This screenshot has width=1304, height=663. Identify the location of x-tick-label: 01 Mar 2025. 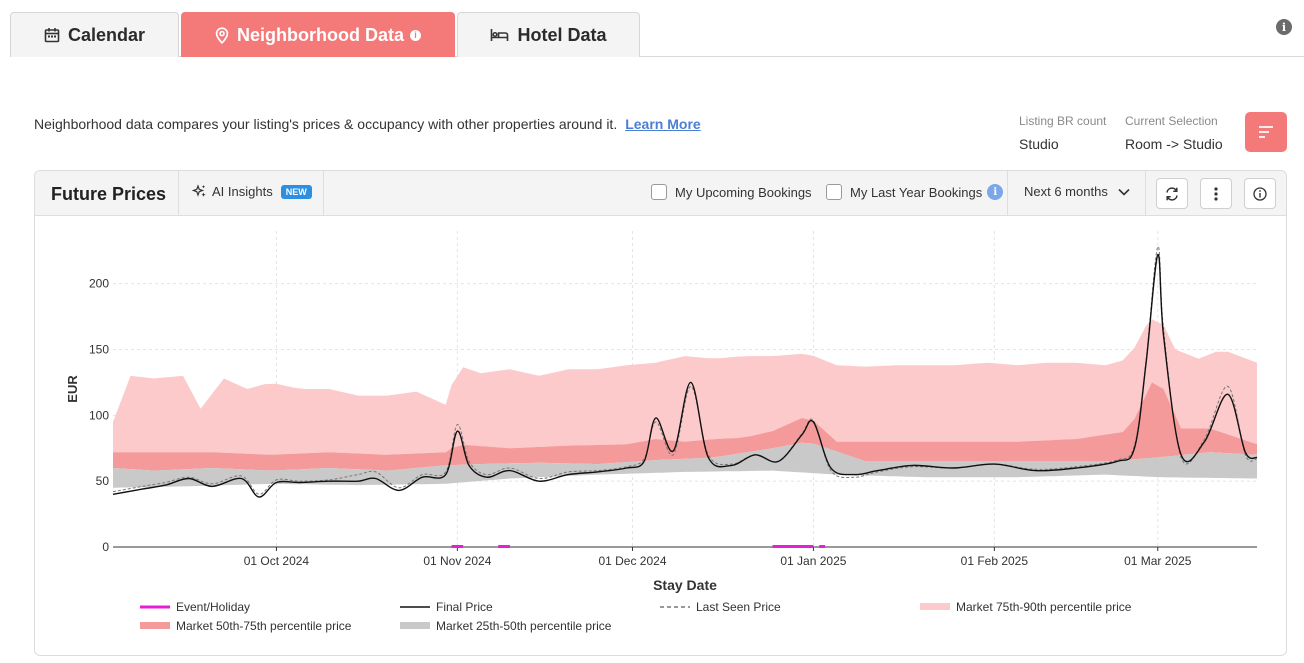
(1158, 561).